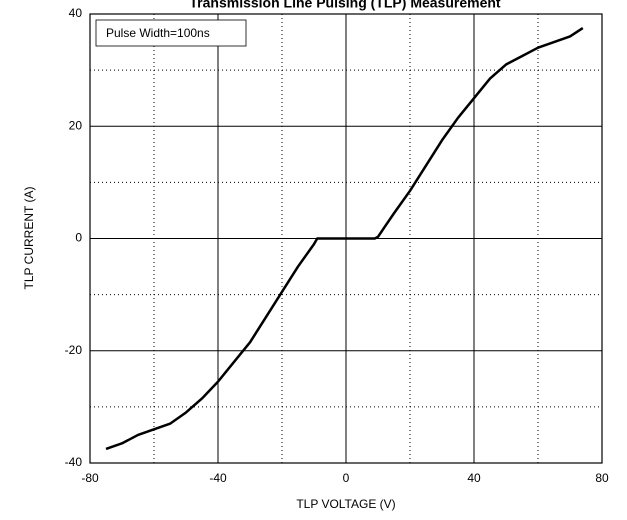 The image size is (627, 520). Describe the element at coordinates (346, 478) in the screenshot. I see `x-tick-label: 0` at that location.